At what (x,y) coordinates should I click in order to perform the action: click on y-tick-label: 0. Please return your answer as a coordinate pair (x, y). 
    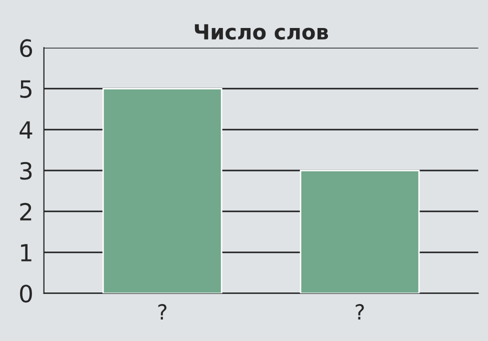
    Looking at the image, I should click on (26, 293).